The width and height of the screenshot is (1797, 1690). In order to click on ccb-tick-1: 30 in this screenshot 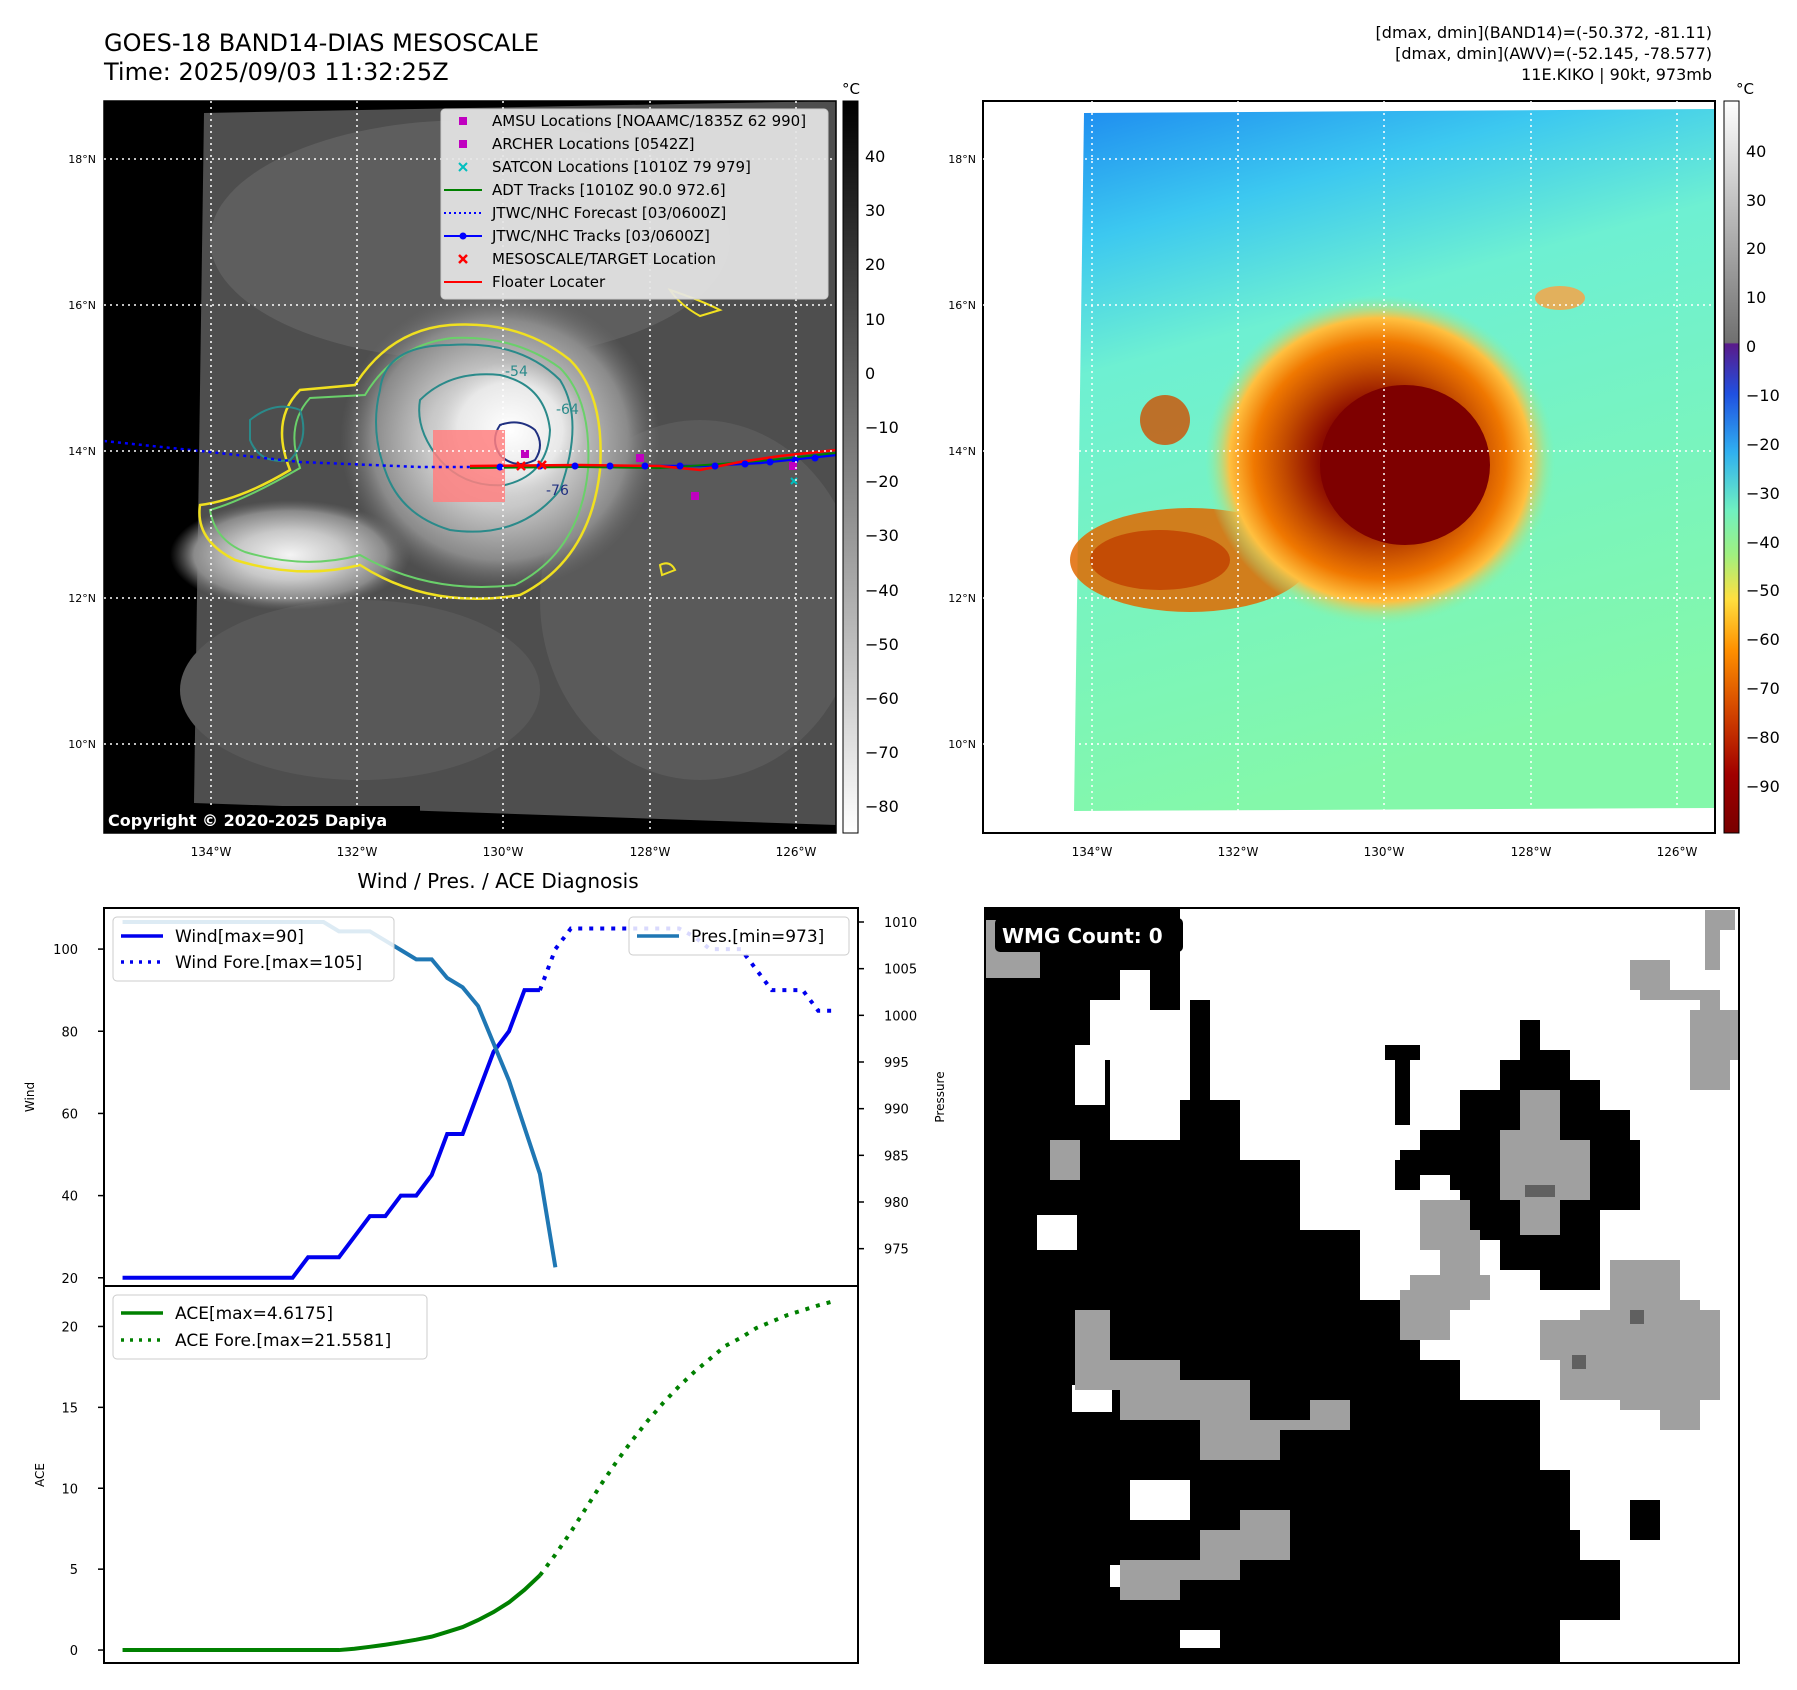, I will do `click(1756, 200)`.